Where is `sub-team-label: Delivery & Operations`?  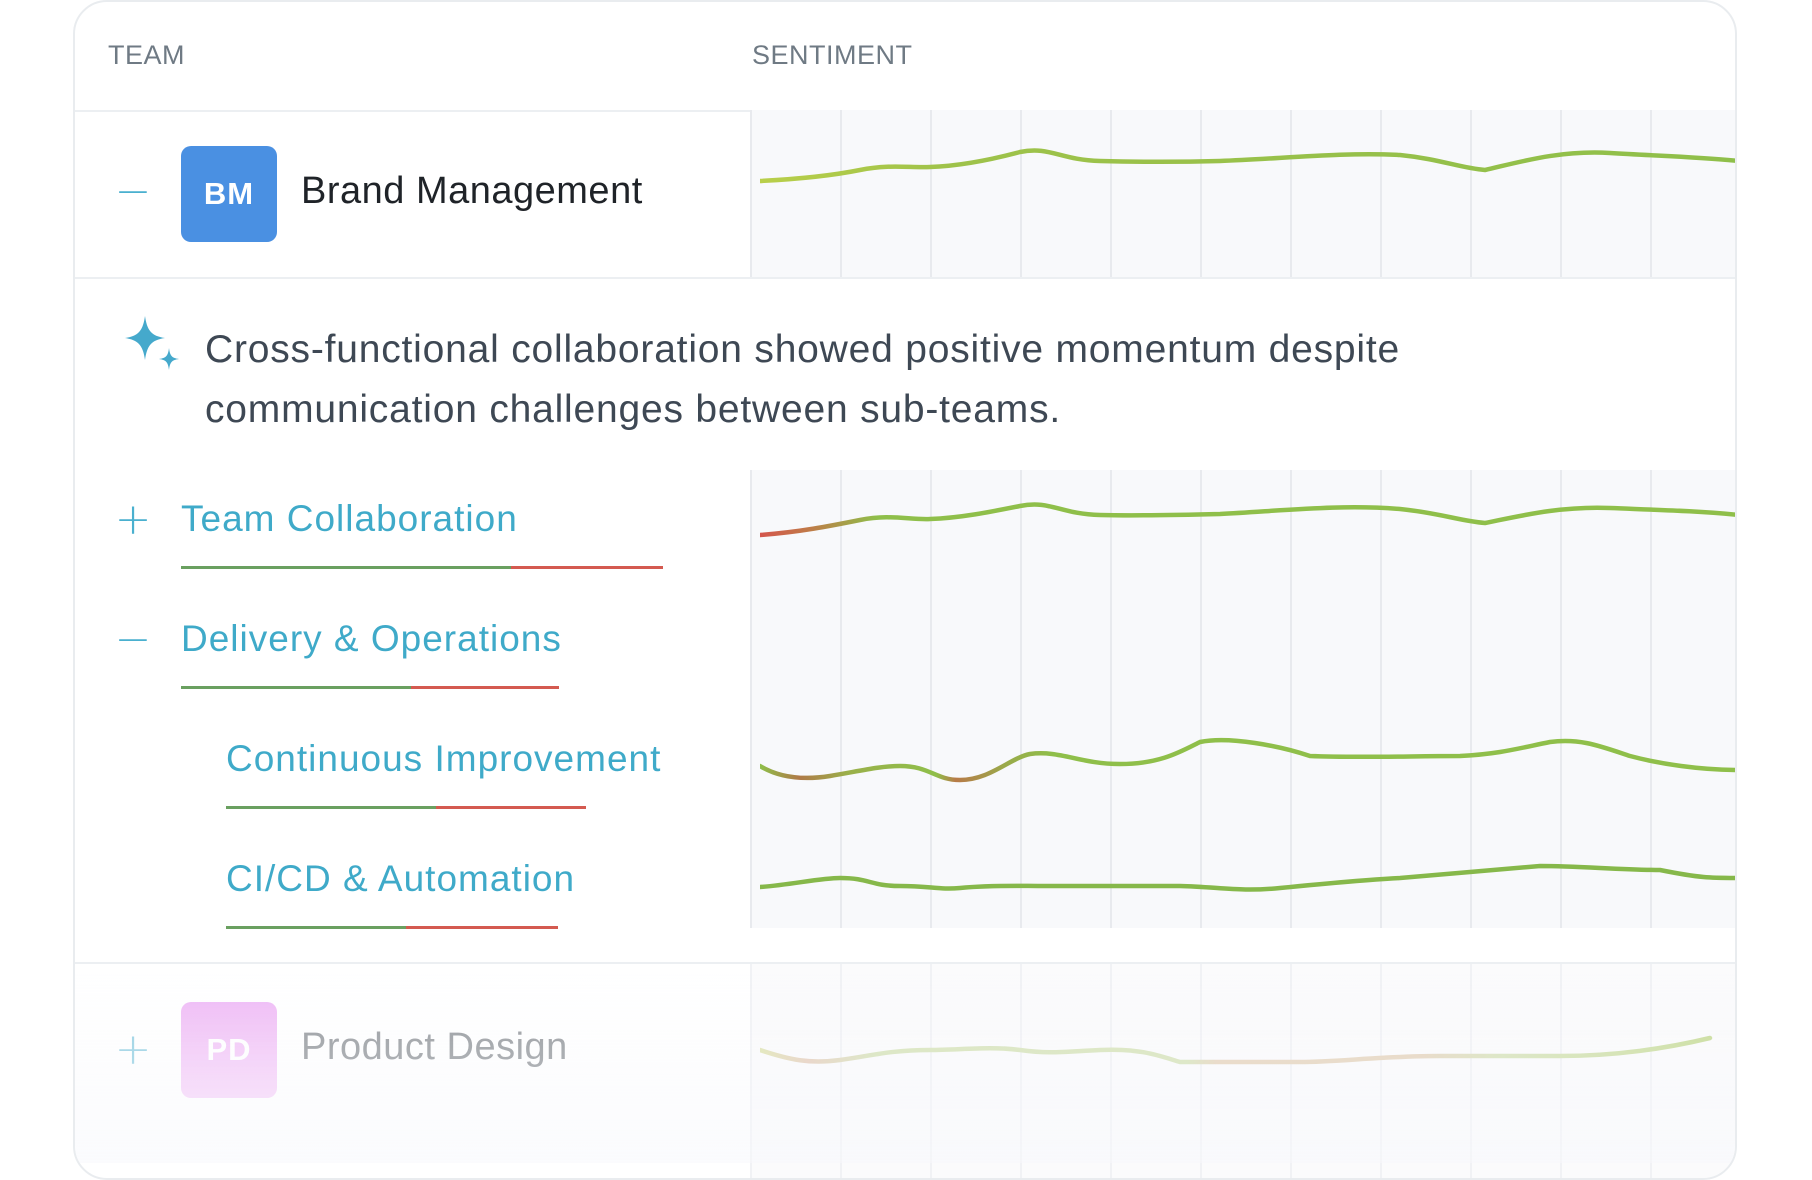
sub-team-label: Delivery & Operations is located at coordinates (371, 638).